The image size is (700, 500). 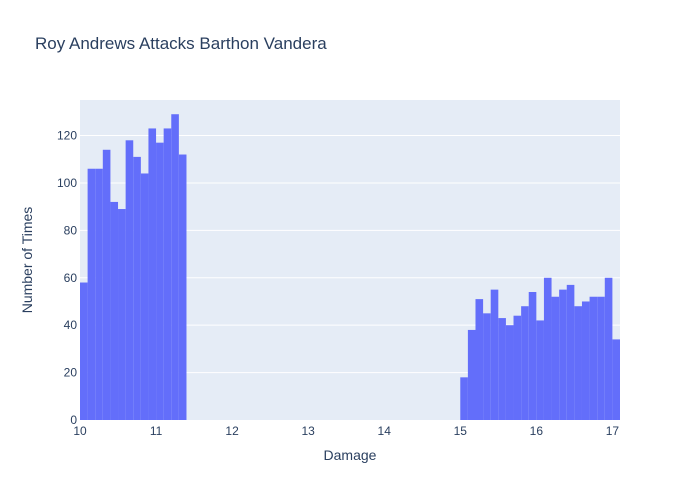 What do you see at coordinates (27, 260) in the screenshot?
I see `y-axis-title: Number of Times` at bounding box center [27, 260].